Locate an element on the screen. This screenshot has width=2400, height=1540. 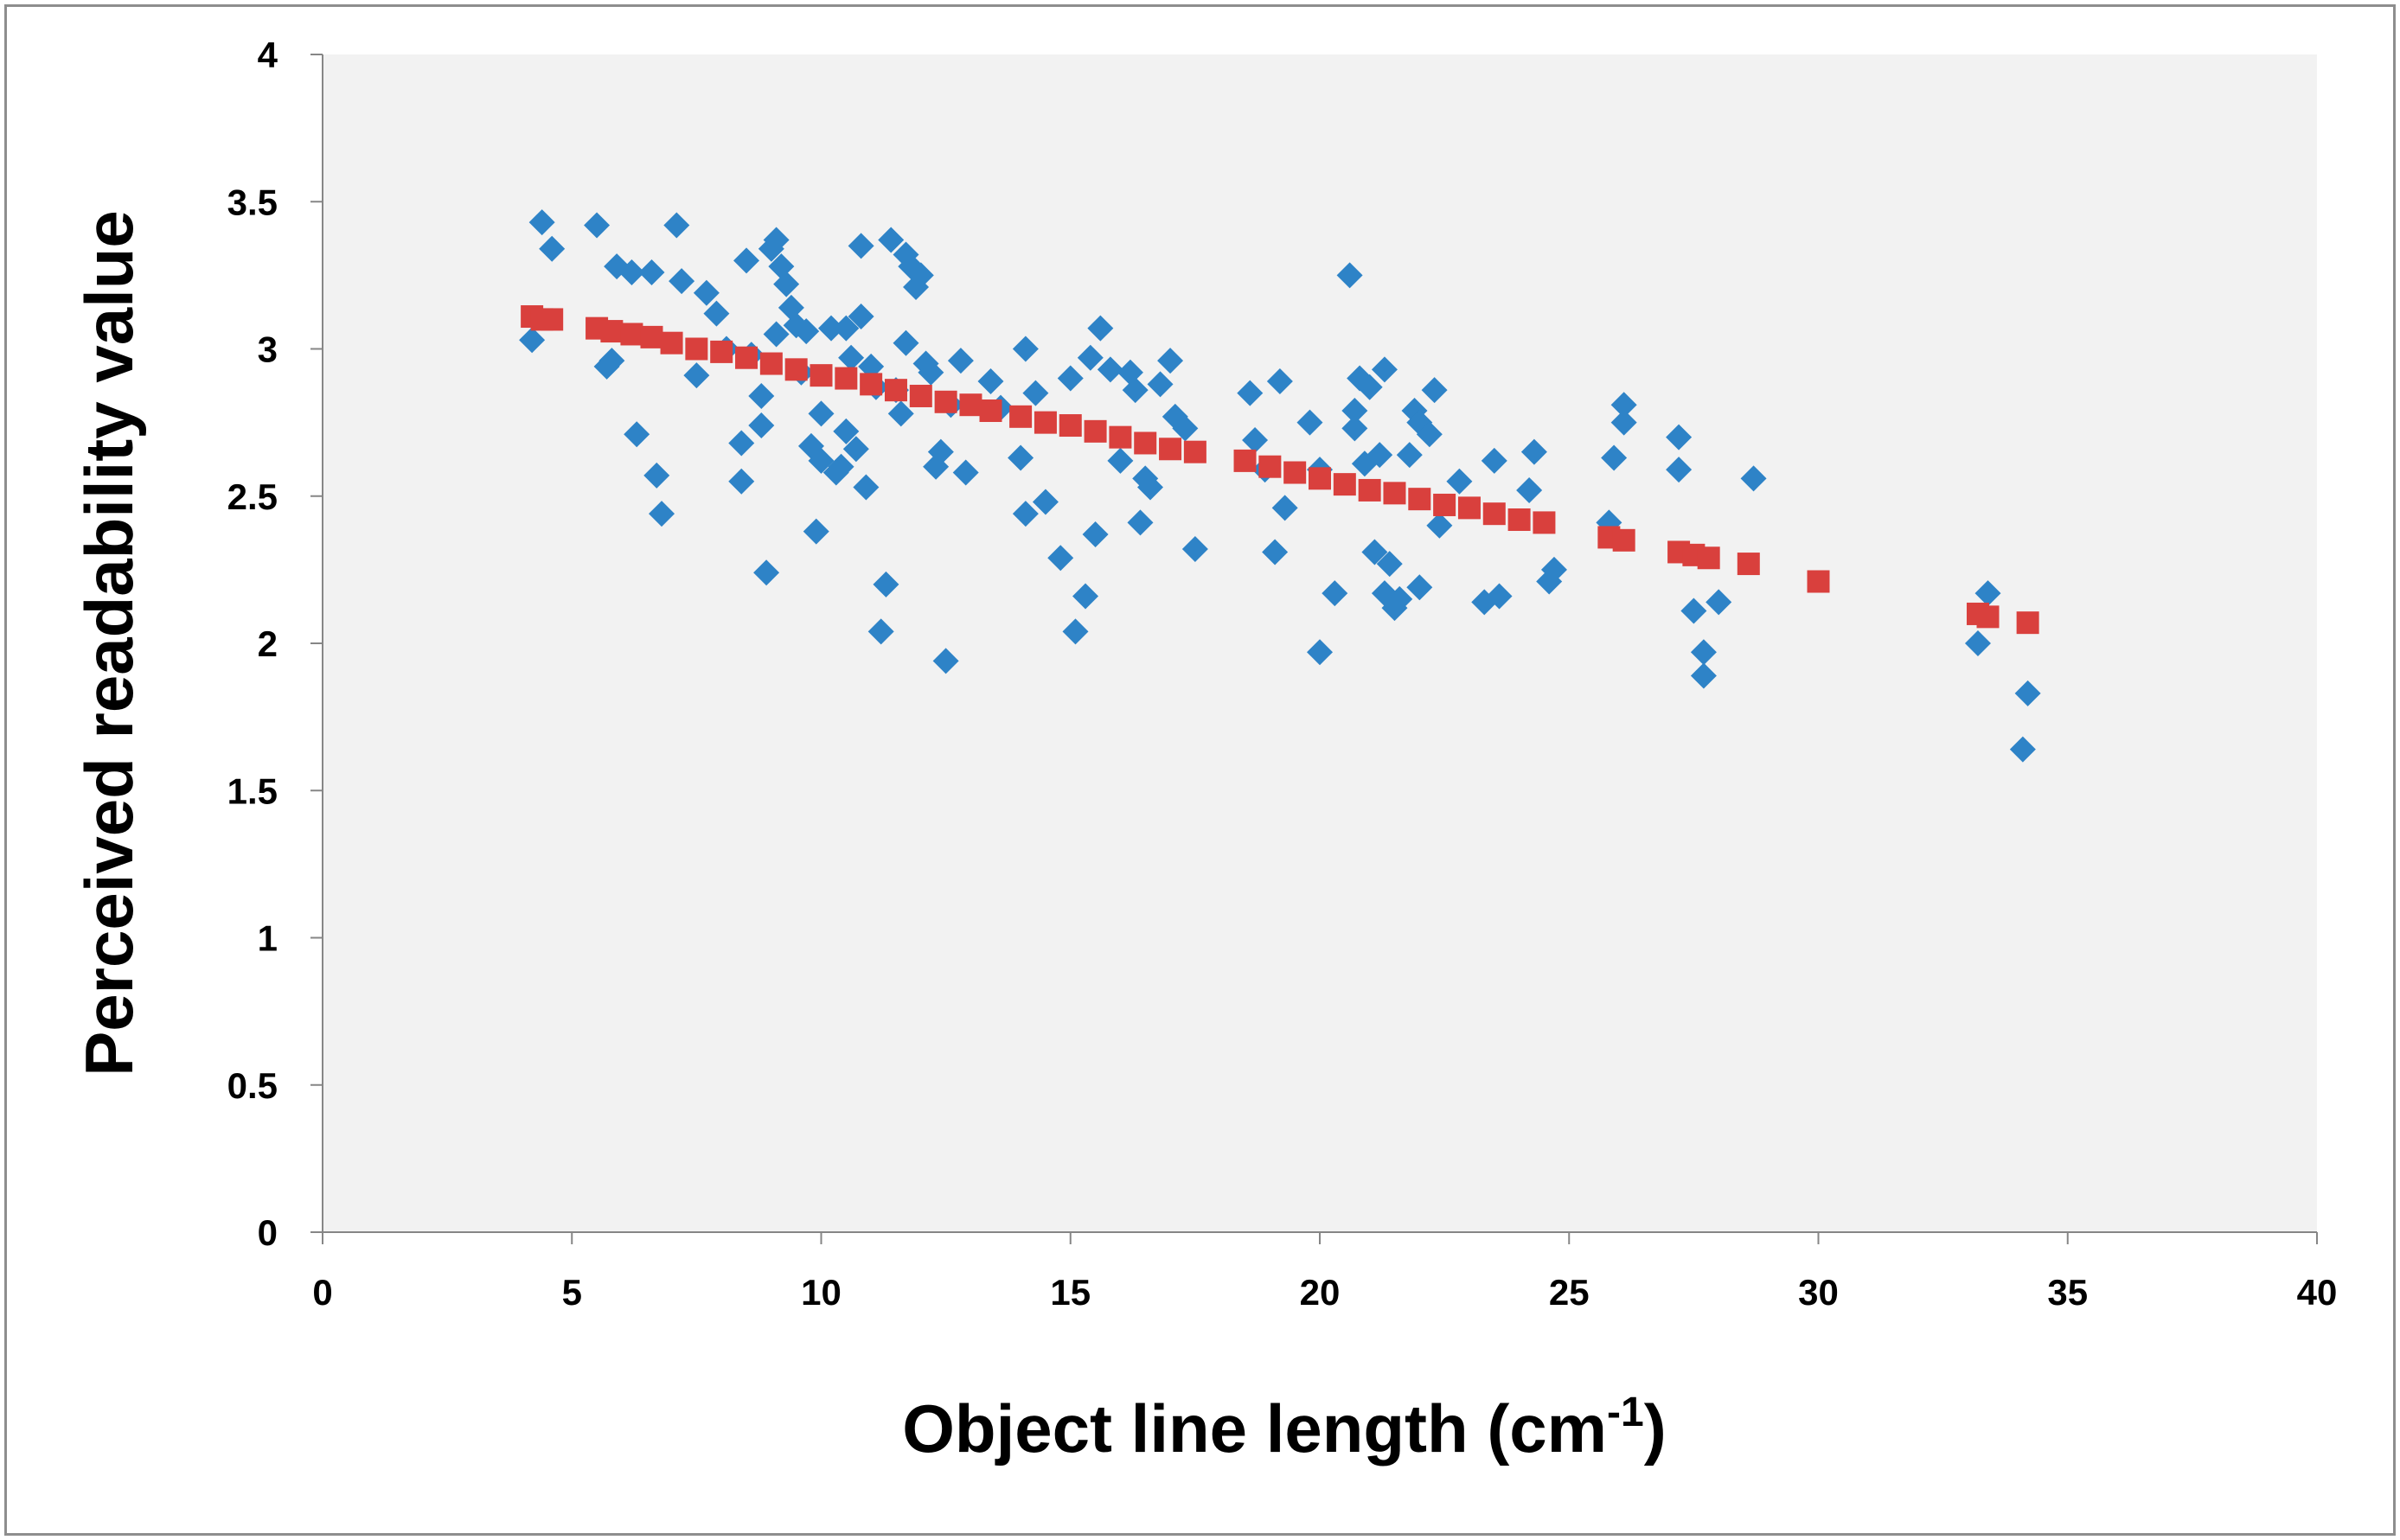
y-tick-label: 0 is located at coordinates (268, 1232).